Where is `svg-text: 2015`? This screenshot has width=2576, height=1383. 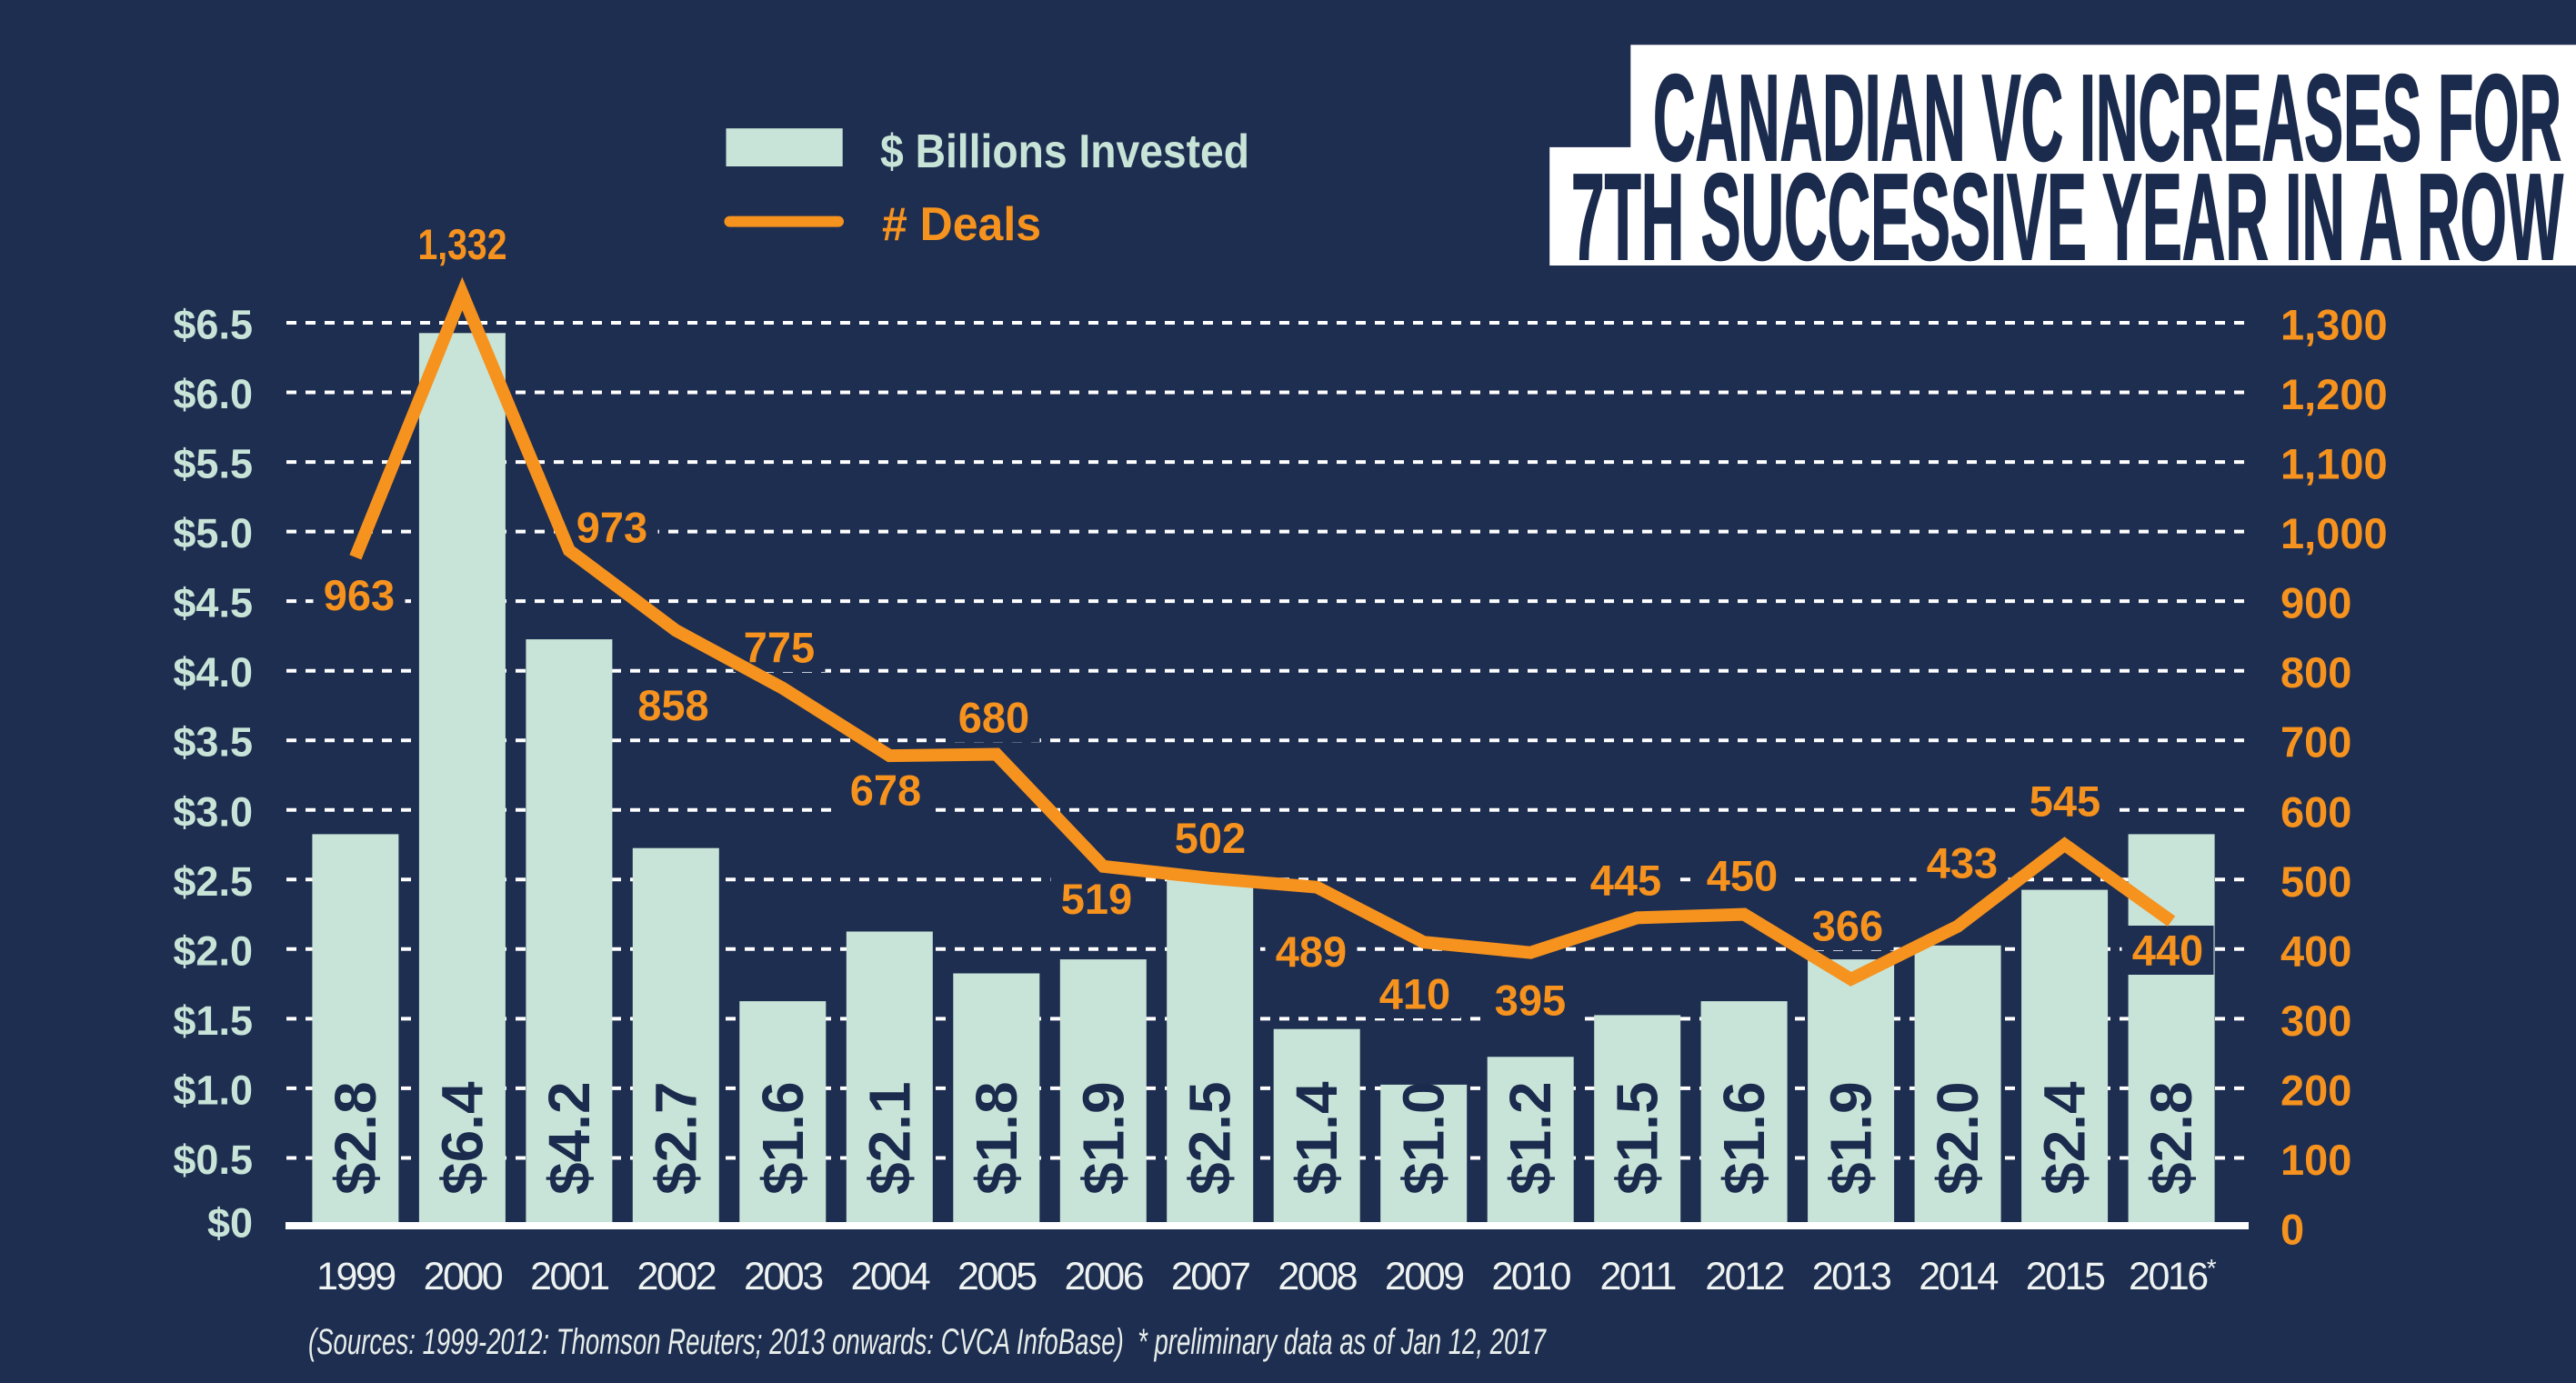
svg-text: 2015 is located at coordinates (2065, 1276).